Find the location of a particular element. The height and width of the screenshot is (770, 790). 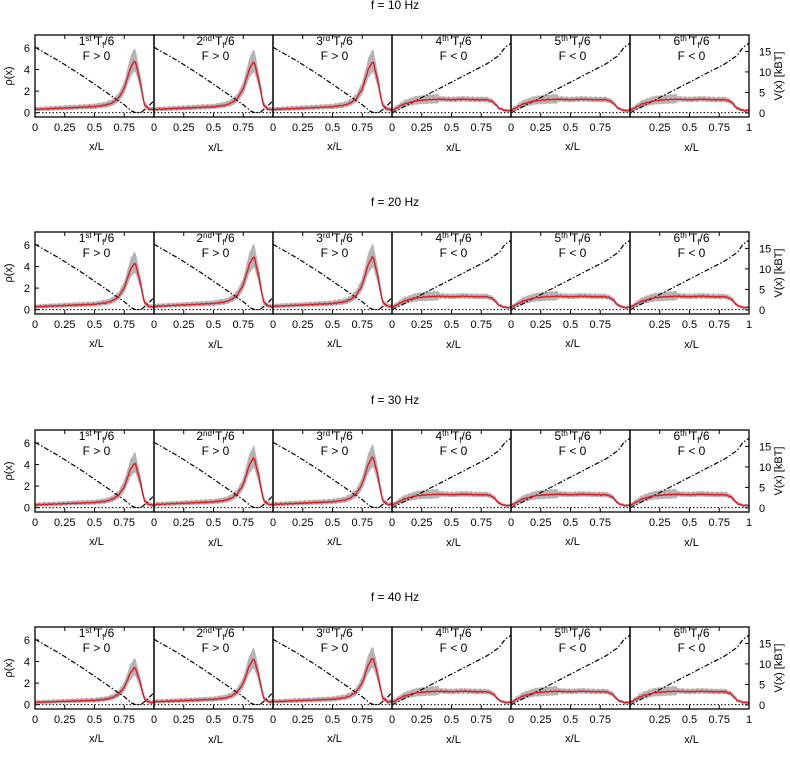

row-title: f = 10 Hz is located at coordinates (395, 6).